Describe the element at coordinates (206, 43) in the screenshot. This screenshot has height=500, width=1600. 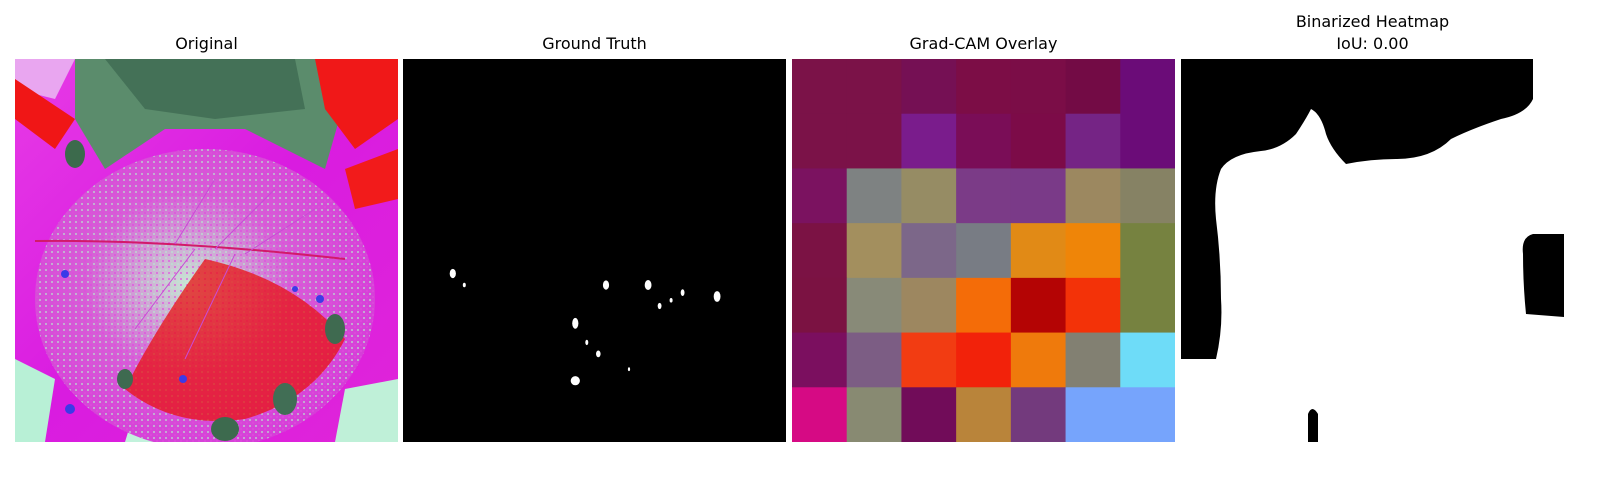
I see `panel-title: Original` at that location.